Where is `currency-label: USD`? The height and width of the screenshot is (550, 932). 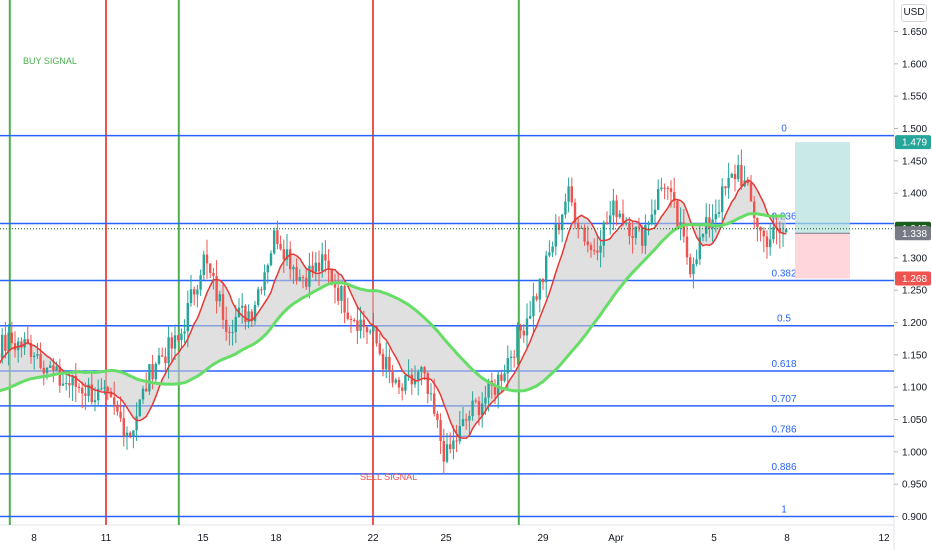 currency-label: USD is located at coordinates (914, 13).